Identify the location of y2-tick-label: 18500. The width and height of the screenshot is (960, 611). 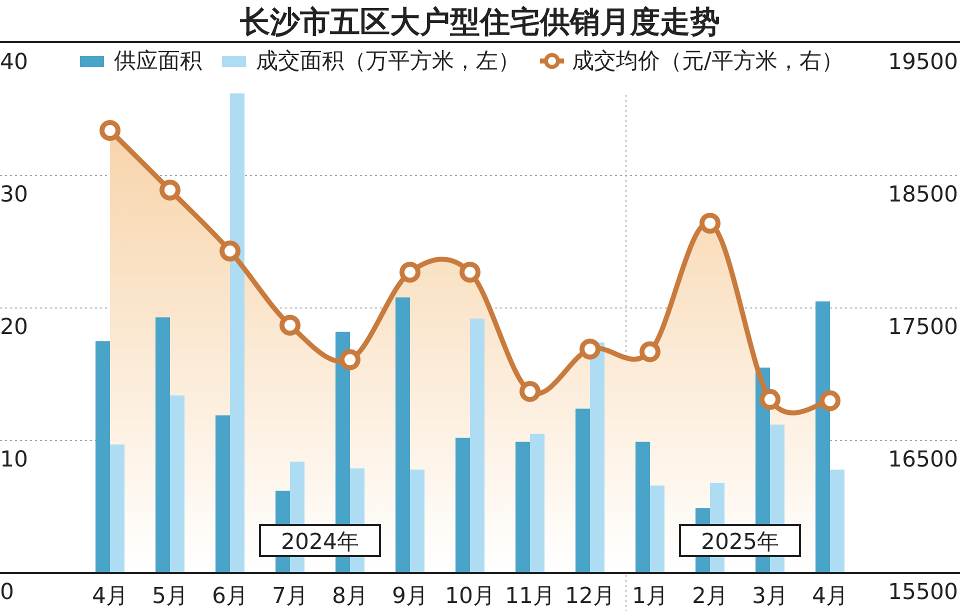
(923, 195).